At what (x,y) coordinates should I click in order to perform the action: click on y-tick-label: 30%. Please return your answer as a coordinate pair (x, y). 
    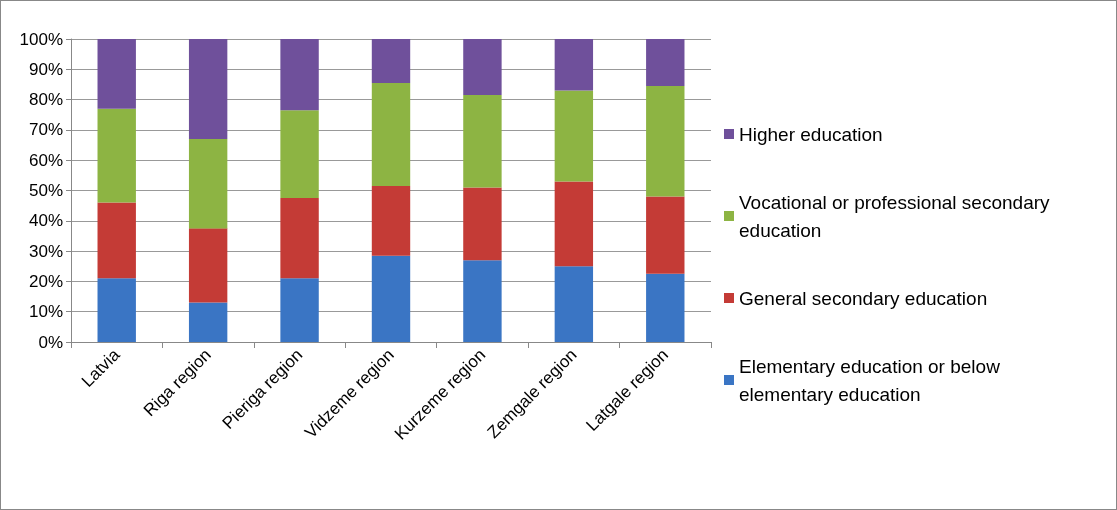
    Looking at the image, I should click on (45, 251).